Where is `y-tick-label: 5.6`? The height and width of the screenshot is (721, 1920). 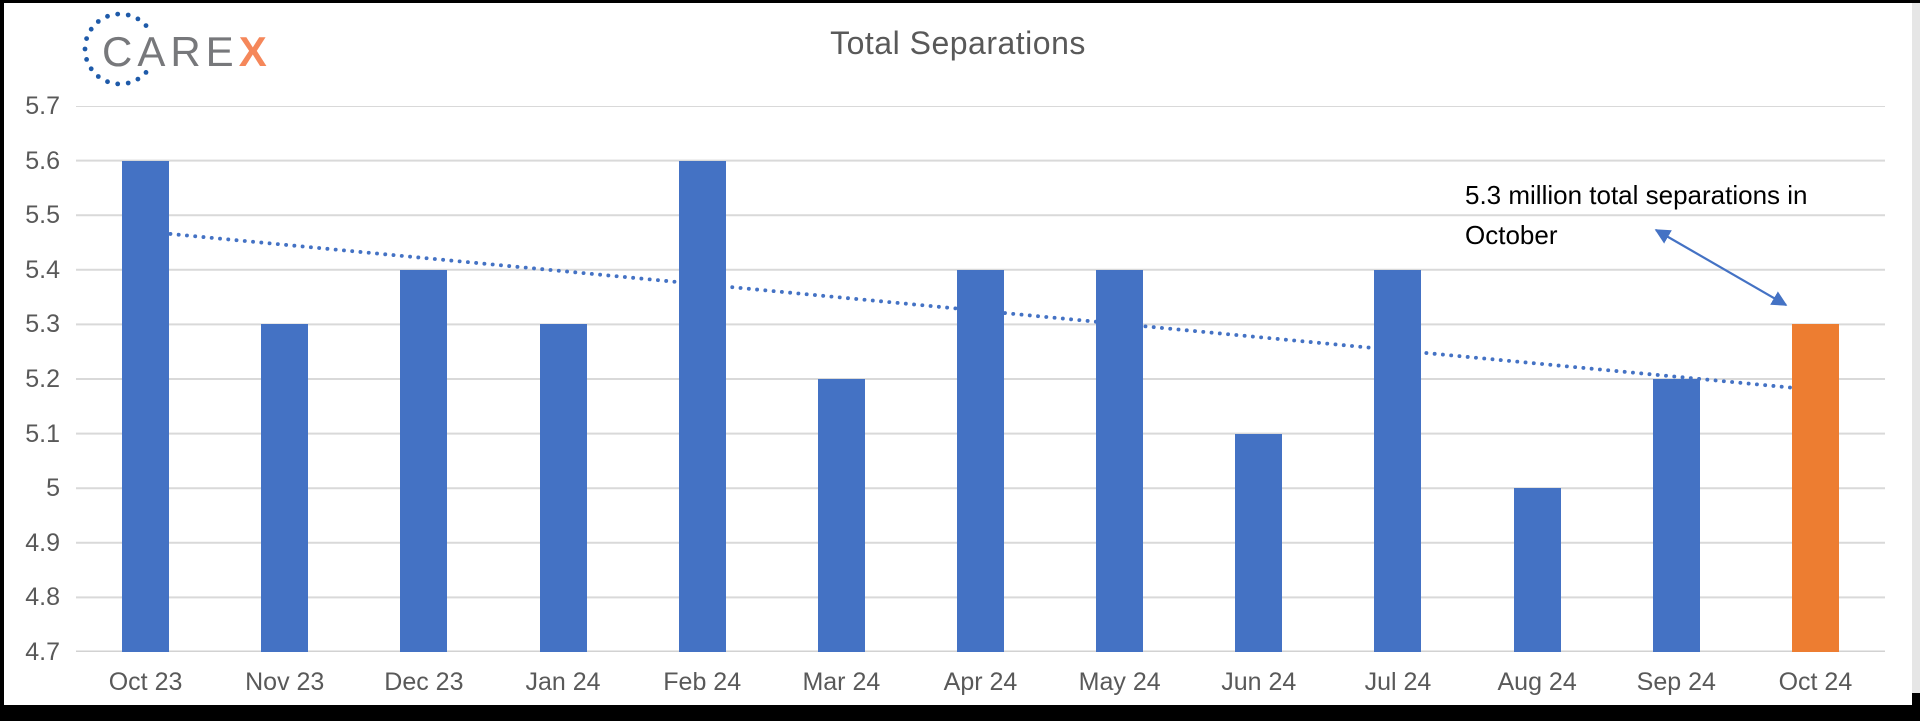
y-tick-label: 5.6 is located at coordinates (42, 160).